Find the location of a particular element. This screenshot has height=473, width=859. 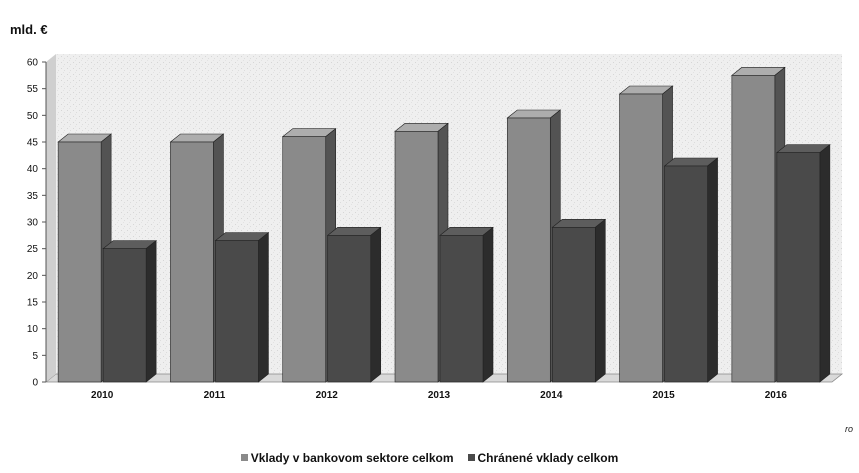

legend-item: Chránené vklady celkom is located at coordinates (543, 458).